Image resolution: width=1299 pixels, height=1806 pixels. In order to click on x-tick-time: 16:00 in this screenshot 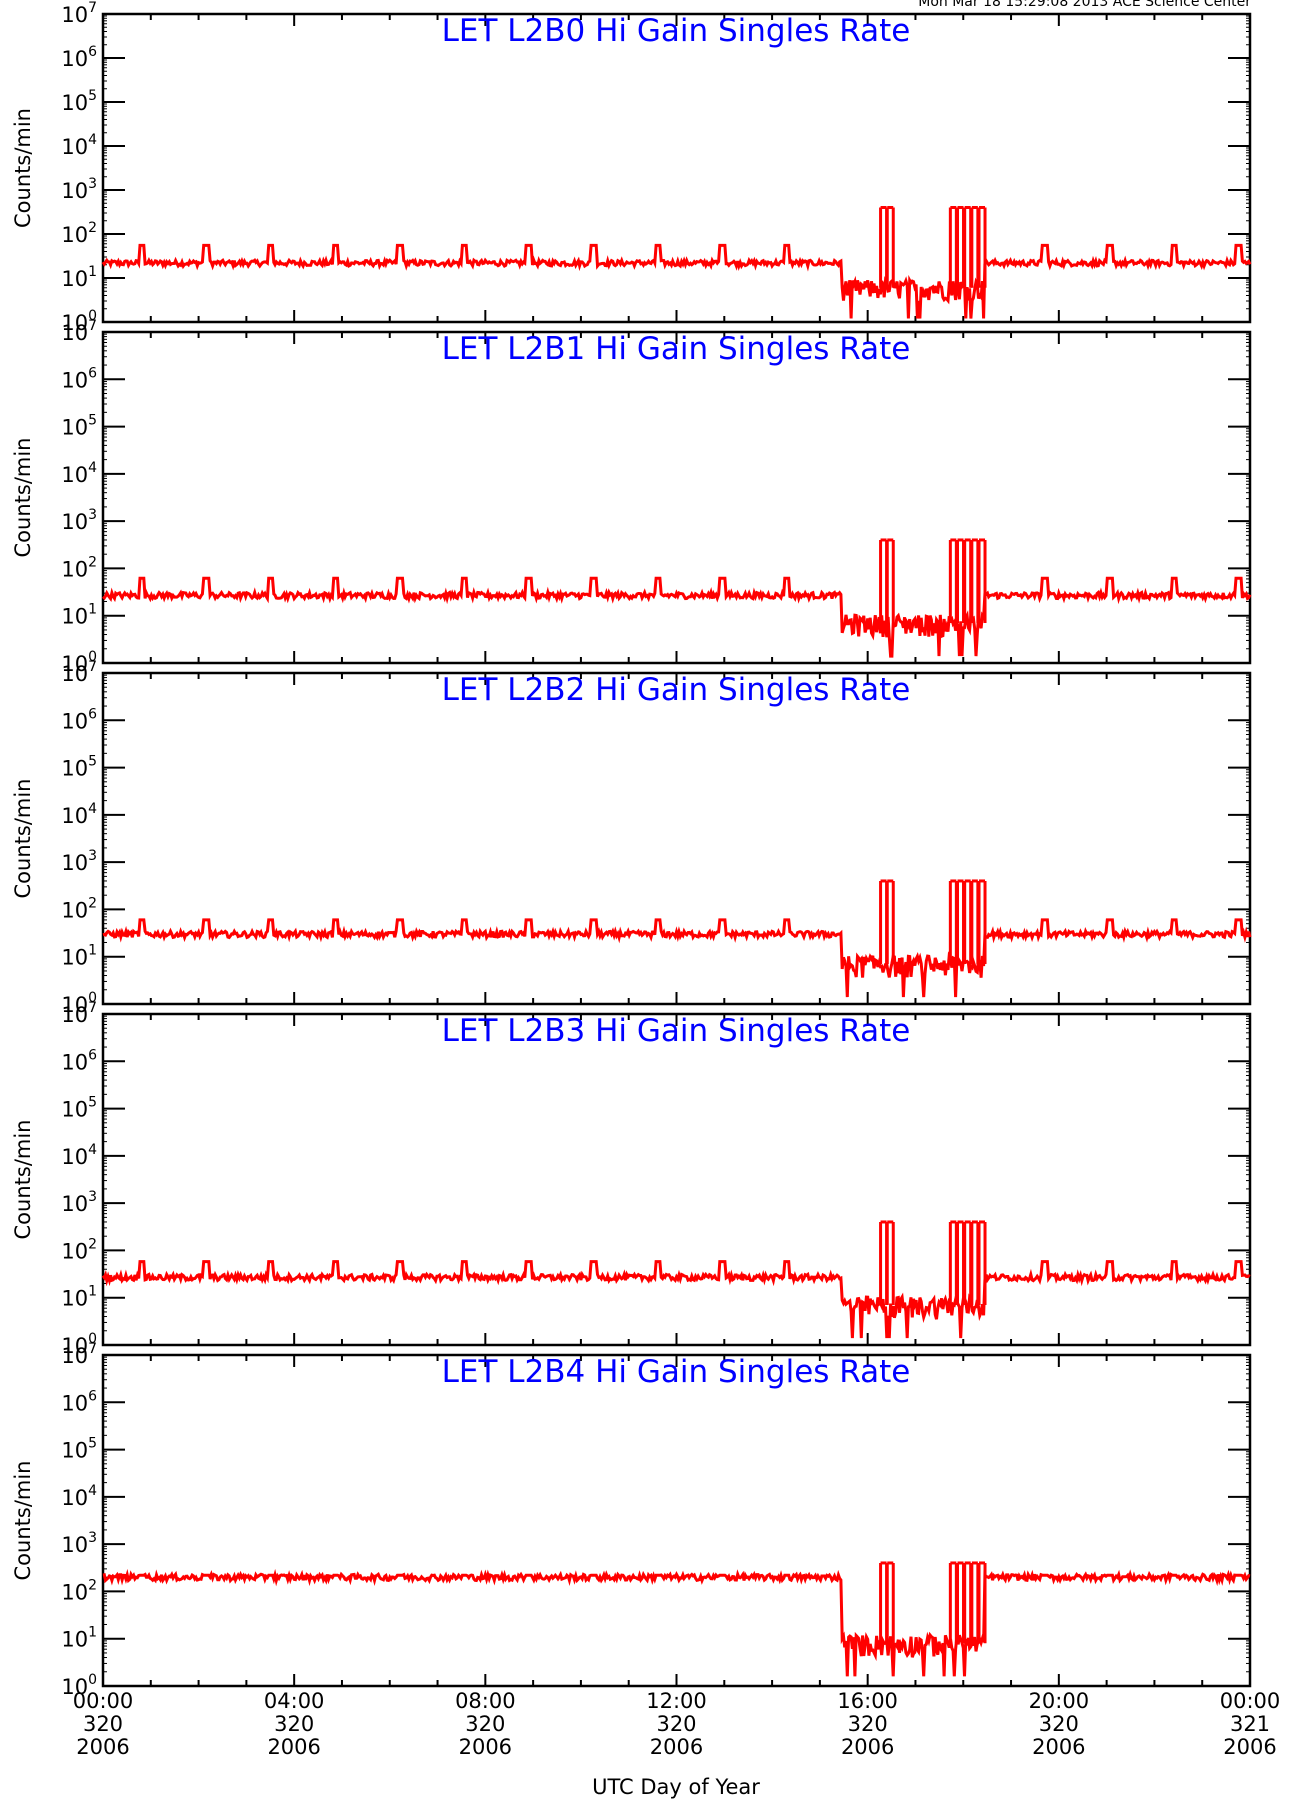, I will do `click(867, 1701)`.